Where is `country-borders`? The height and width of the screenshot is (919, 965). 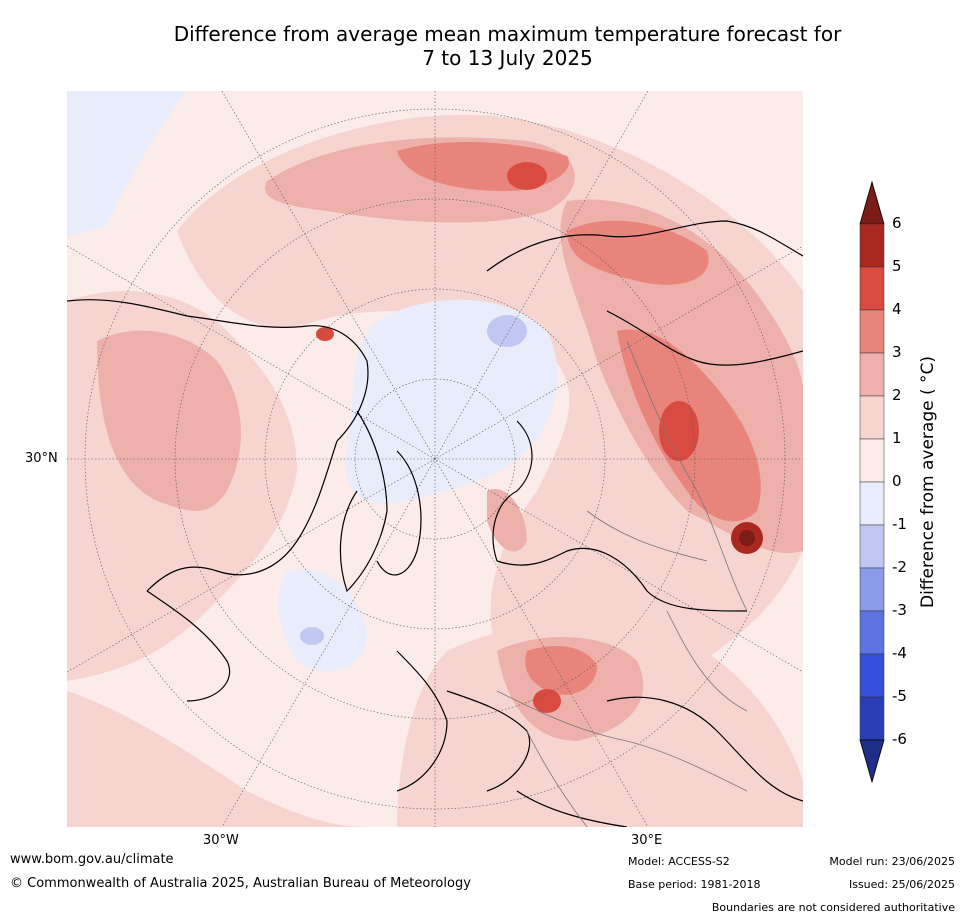 country-borders is located at coordinates (622, 583).